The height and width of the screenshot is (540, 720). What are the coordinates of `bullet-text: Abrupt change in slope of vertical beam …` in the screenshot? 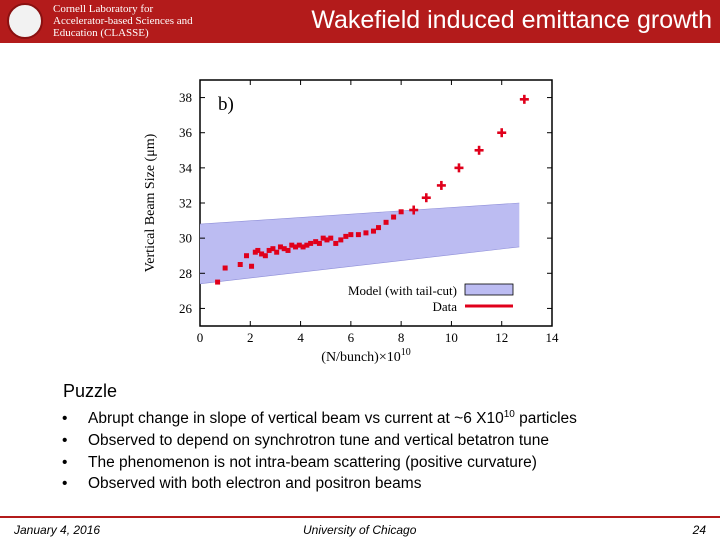 It's located at (296, 419).